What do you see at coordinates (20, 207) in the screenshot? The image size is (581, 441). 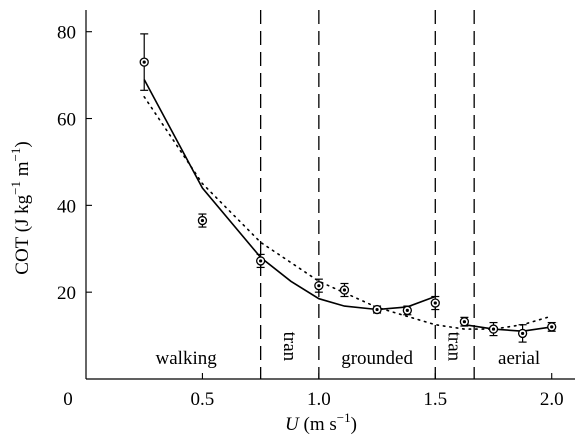 I see `y-axis-title: COT (J kg−1 m−1)` at bounding box center [20, 207].